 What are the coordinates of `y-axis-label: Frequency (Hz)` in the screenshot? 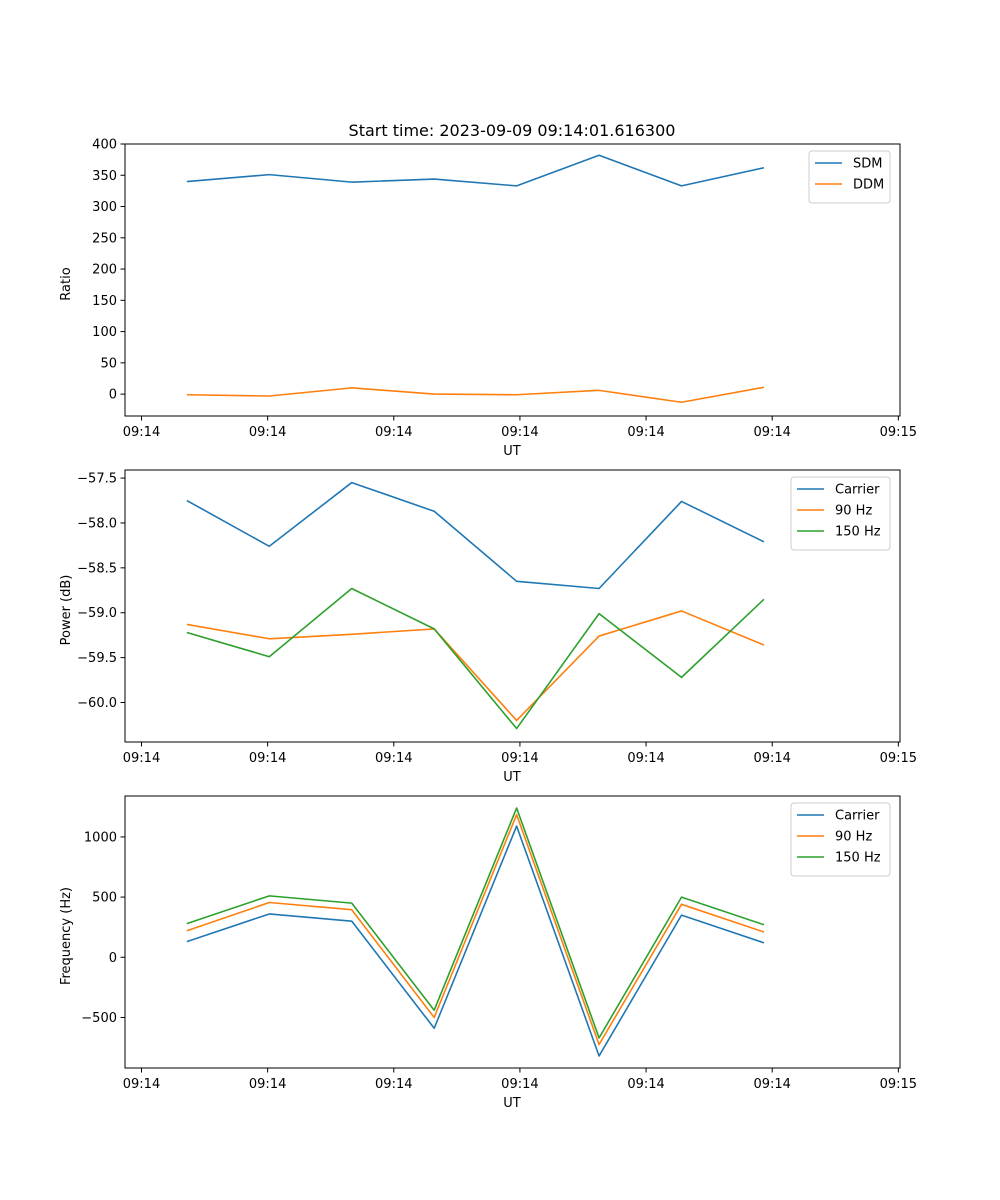 It's located at (66, 936).